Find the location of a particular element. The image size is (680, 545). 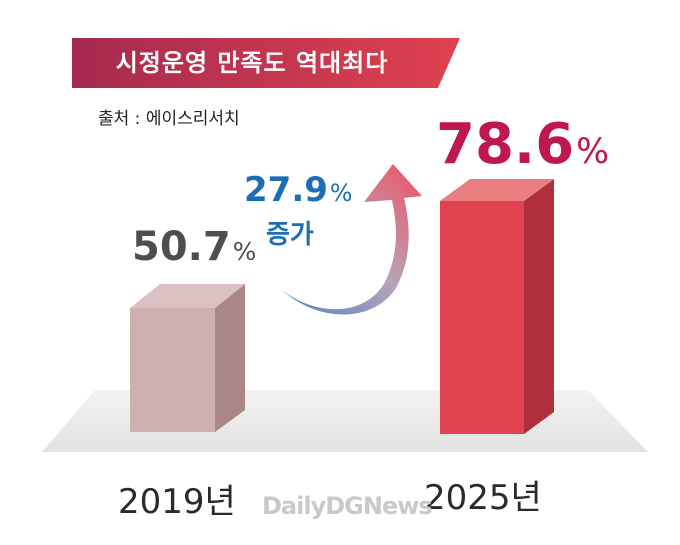

category-label-2019: 2019년 is located at coordinates (177, 502).